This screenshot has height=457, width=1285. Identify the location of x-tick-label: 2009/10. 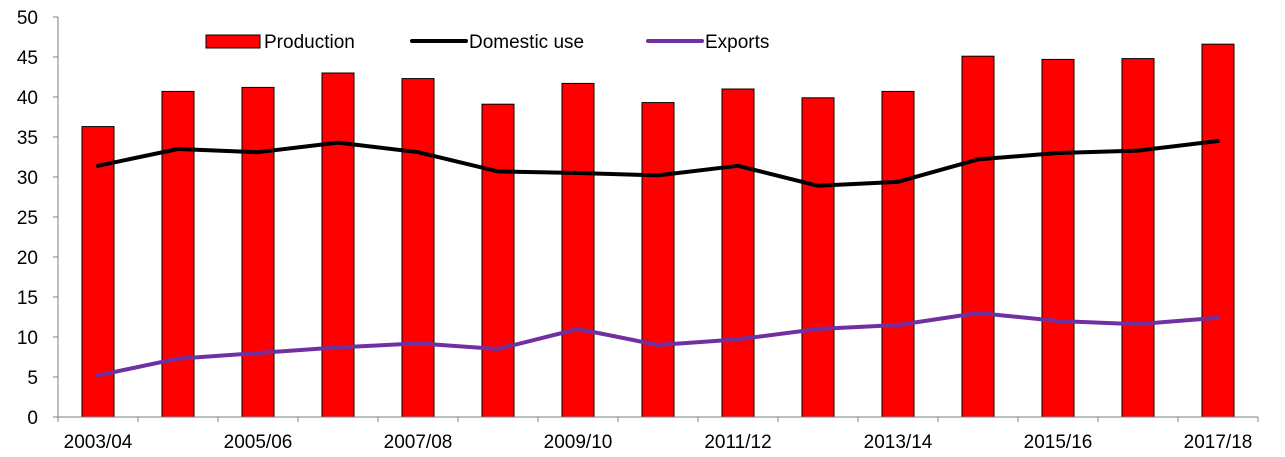
(578, 442).